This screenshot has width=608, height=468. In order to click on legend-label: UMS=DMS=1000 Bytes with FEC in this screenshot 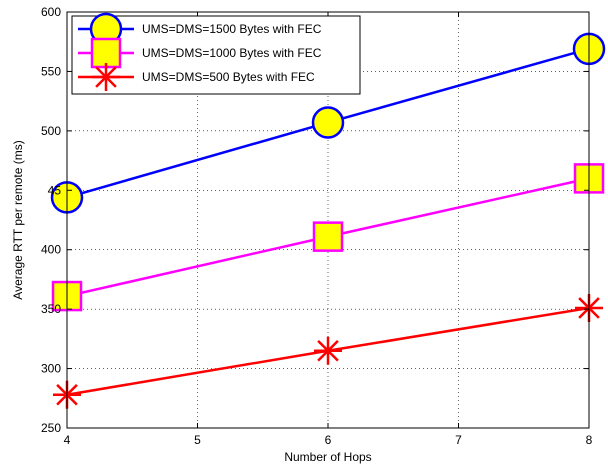, I will do `click(232, 53)`.